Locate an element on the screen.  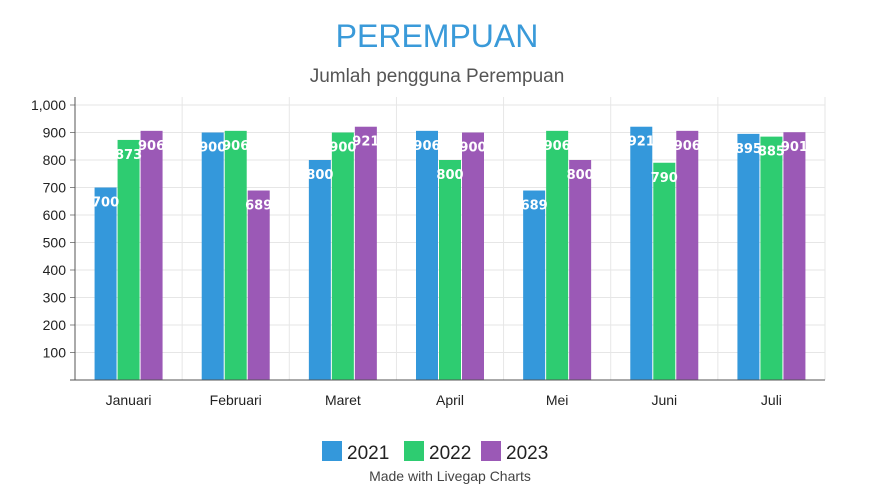
bar-2021-juni is located at coordinates (641, 253).